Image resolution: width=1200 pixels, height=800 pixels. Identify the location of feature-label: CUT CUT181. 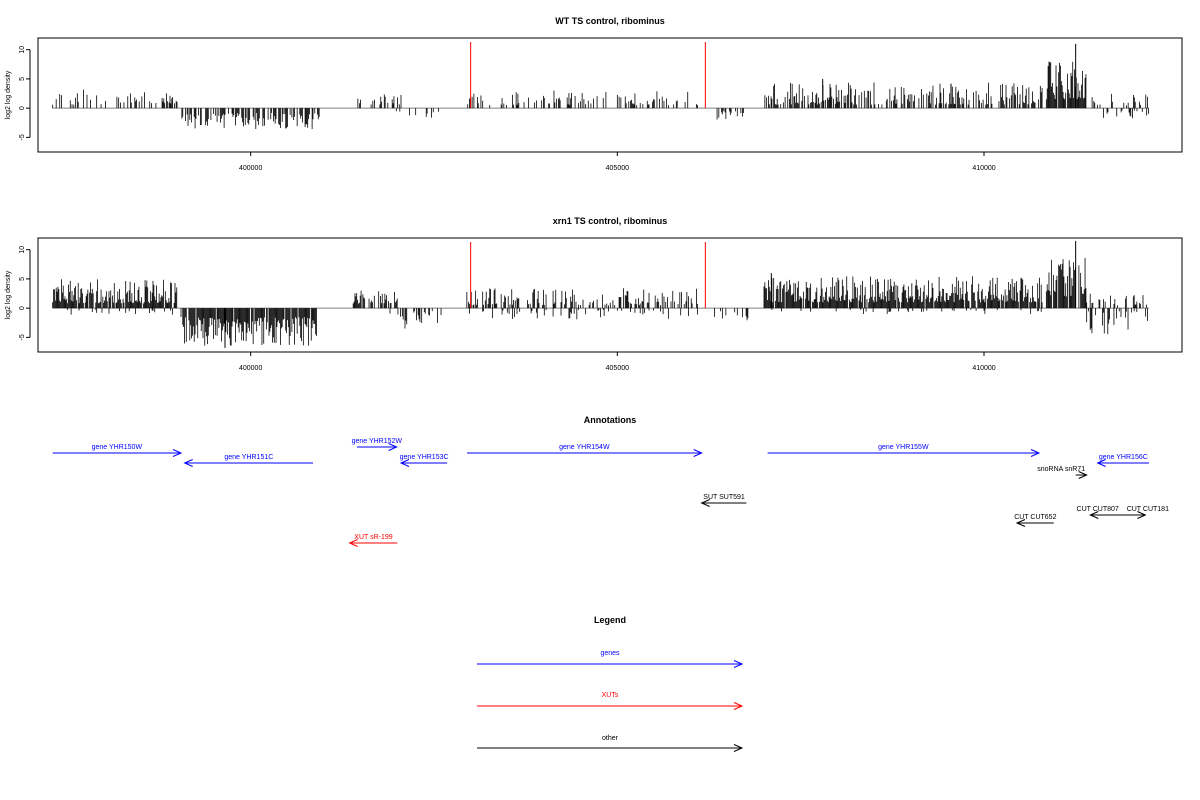
(1148, 509).